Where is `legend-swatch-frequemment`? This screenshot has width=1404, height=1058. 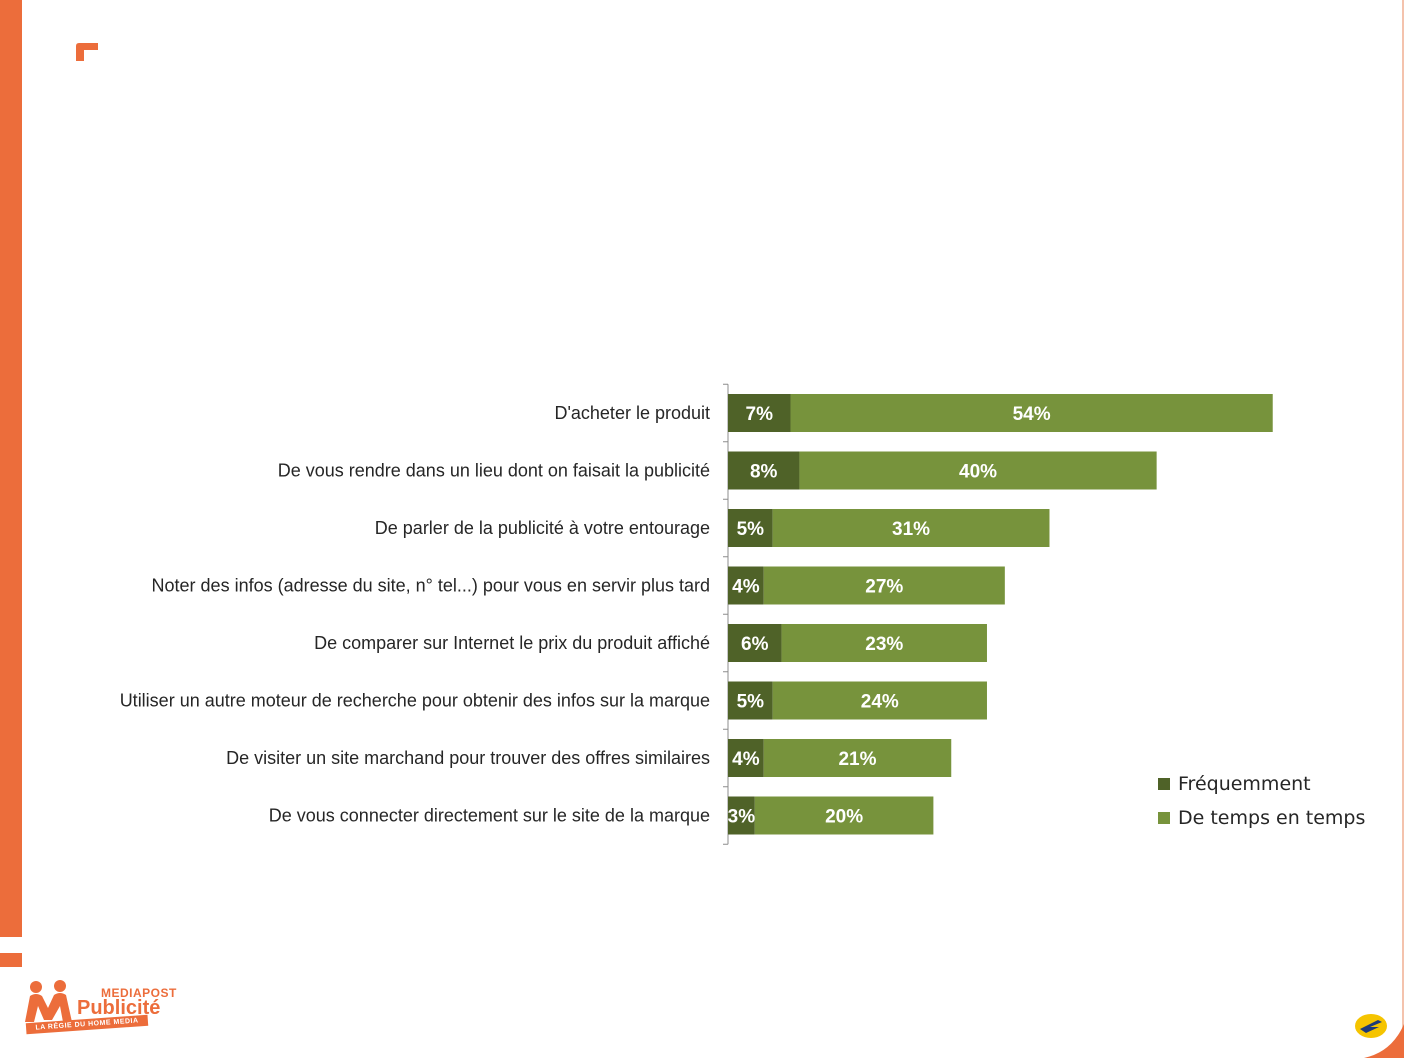
legend-swatch-frequemment is located at coordinates (1164, 784).